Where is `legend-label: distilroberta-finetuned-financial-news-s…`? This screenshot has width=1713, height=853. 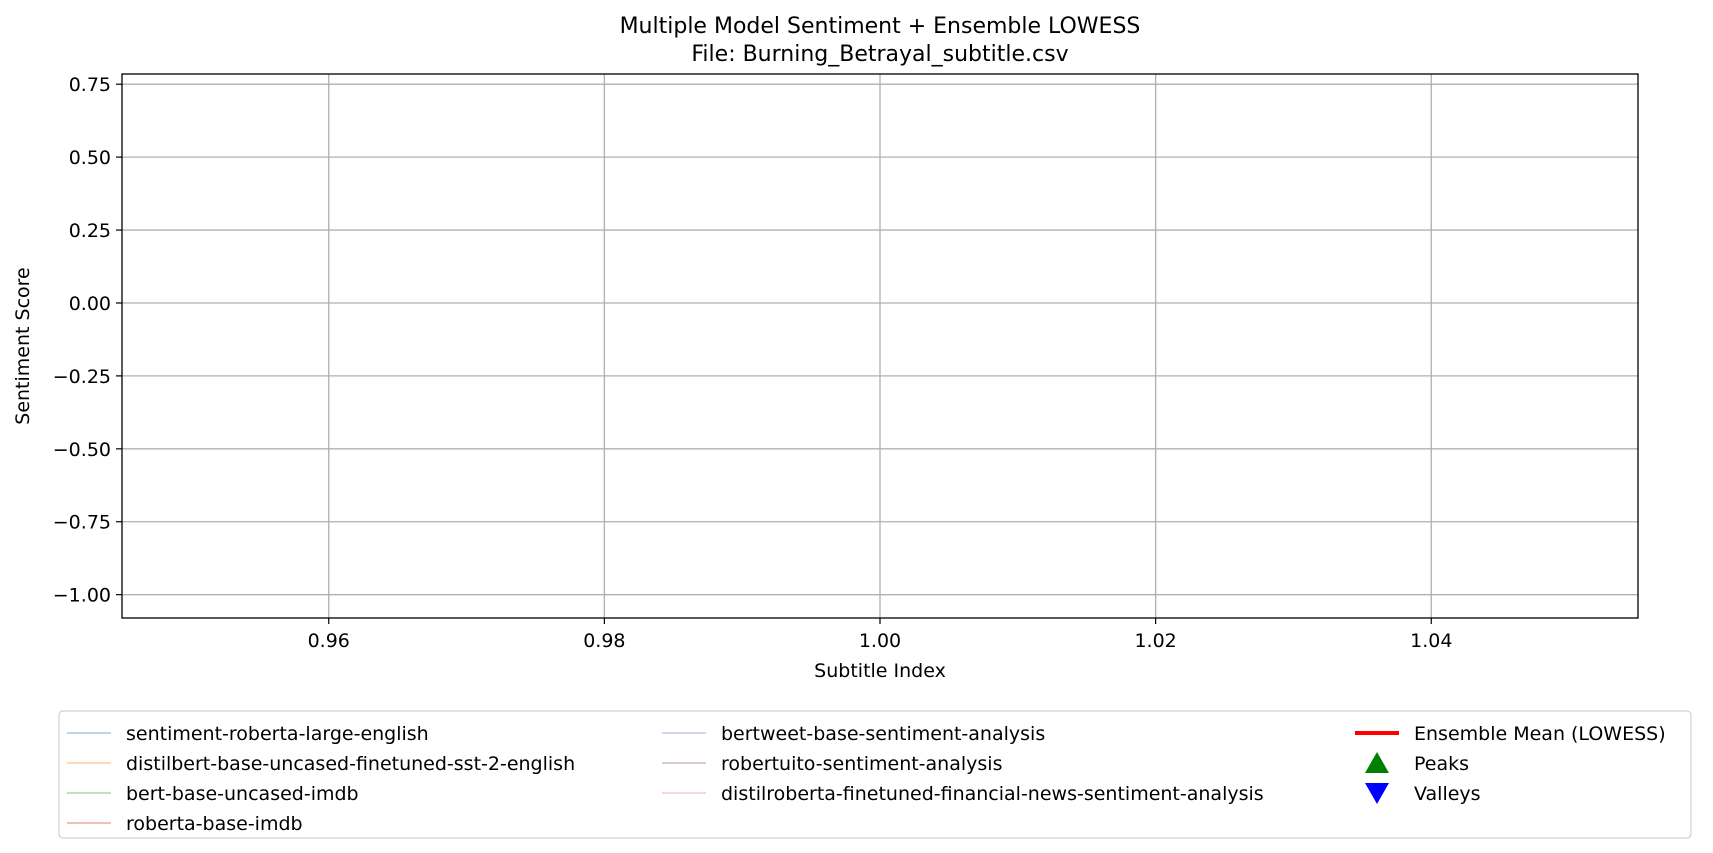
legend-label: distilroberta-finetuned-financial-news-s… is located at coordinates (992, 794).